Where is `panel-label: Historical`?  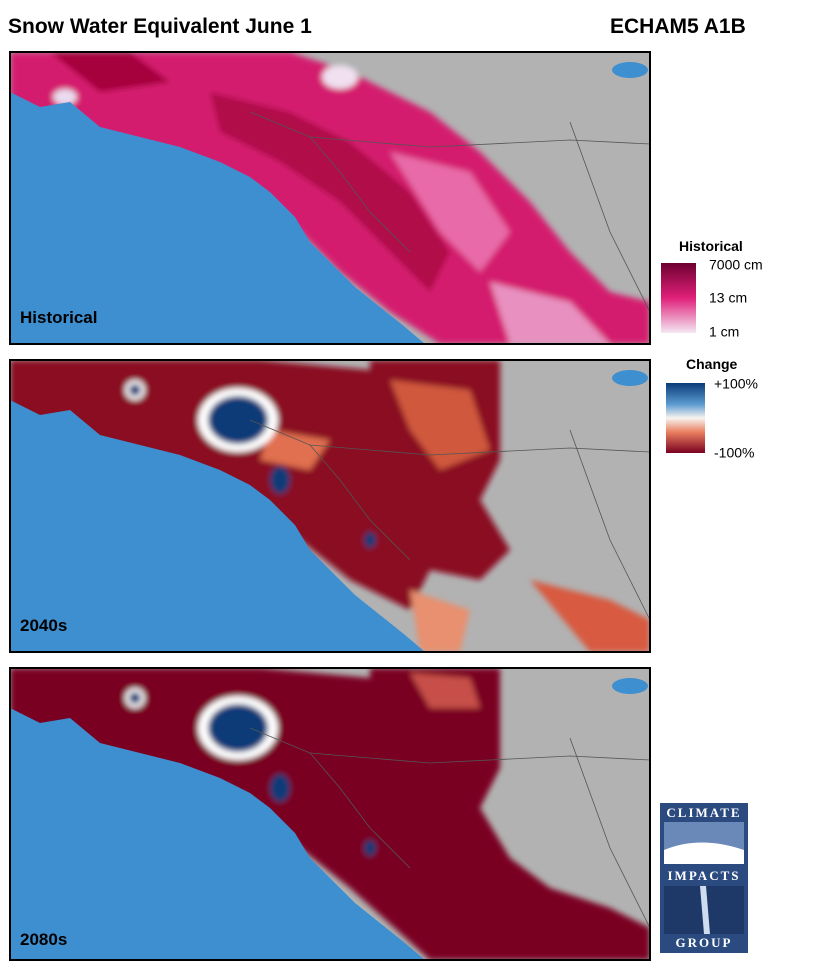 panel-label: Historical is located at coordinates (58, 317).